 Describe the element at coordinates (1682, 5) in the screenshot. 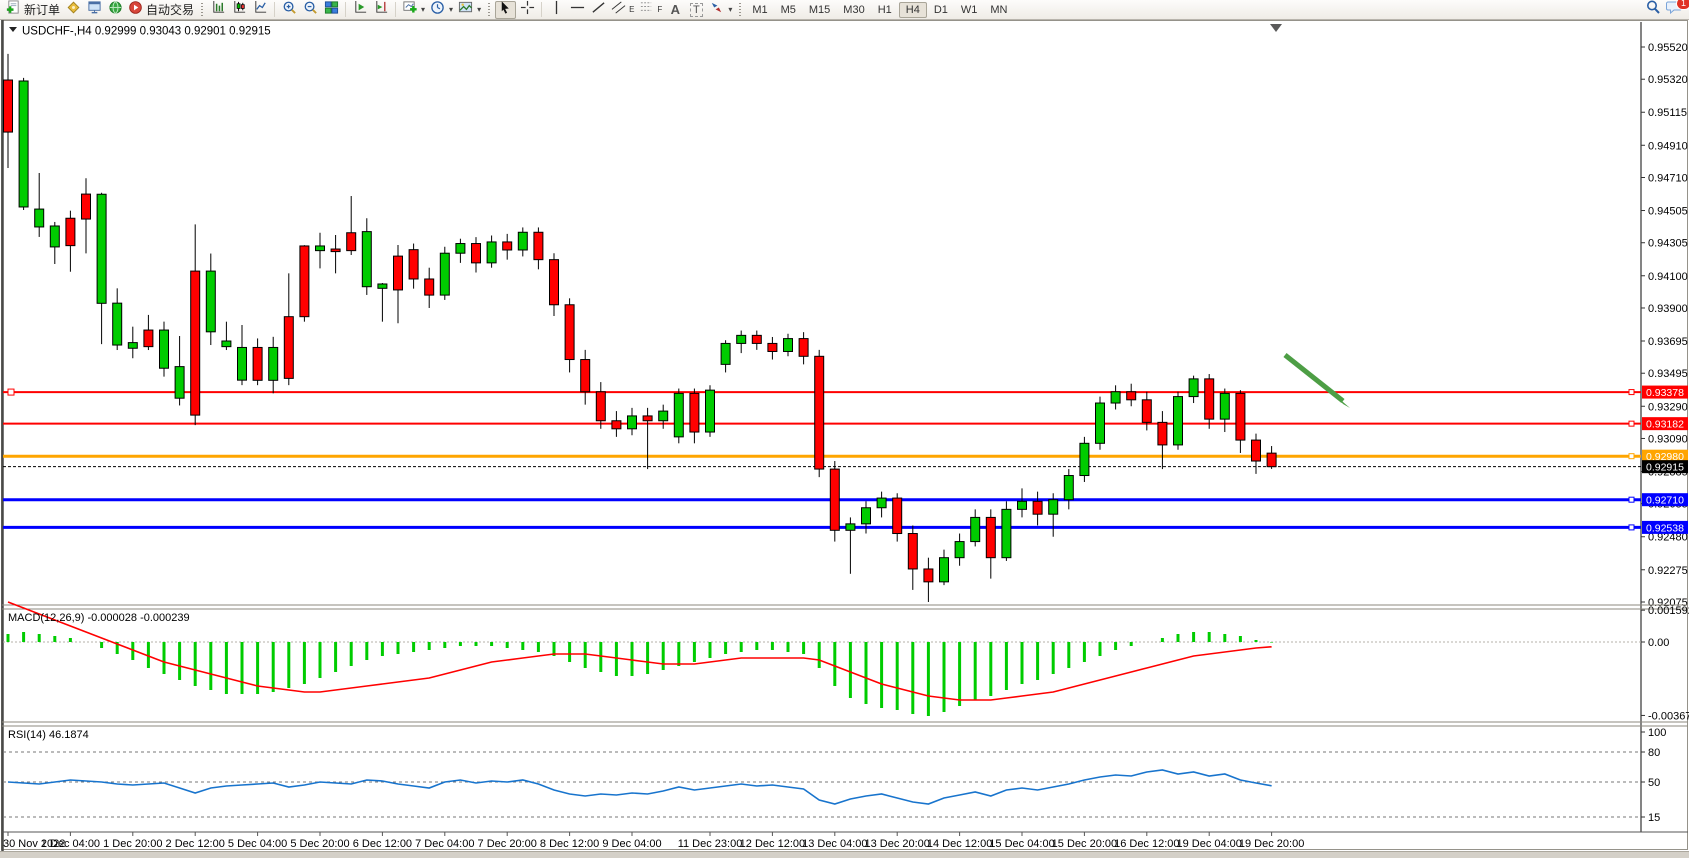

I see `notification-badge: 1` at that location.